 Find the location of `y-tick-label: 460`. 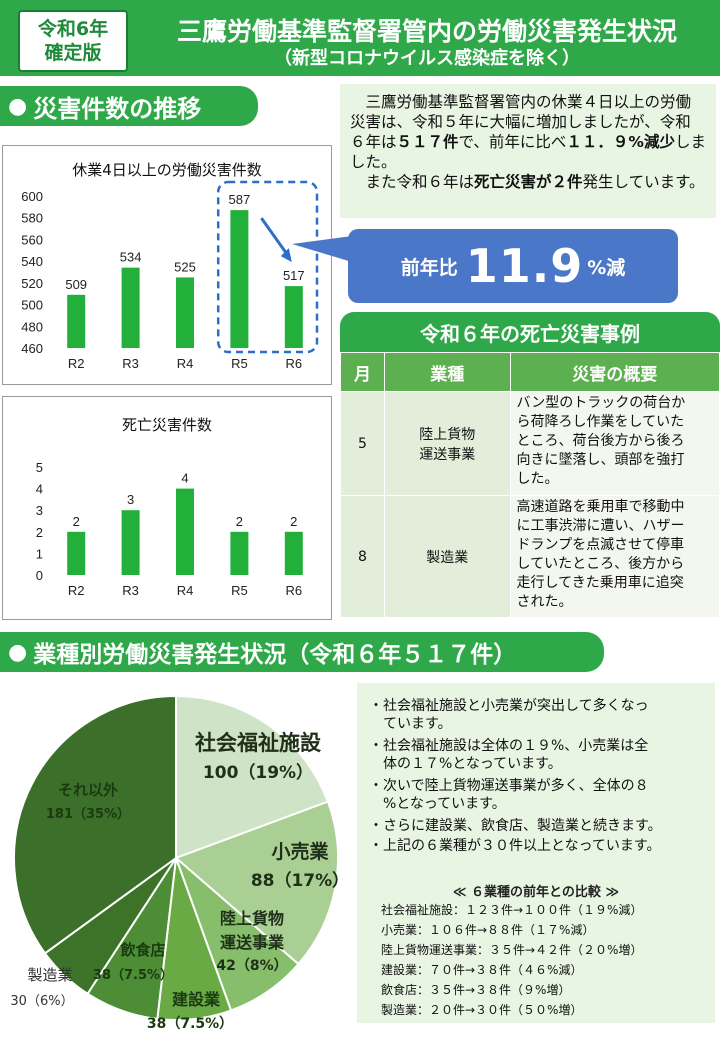

y-tick-label: 460 is located at coordinates (32, 348).